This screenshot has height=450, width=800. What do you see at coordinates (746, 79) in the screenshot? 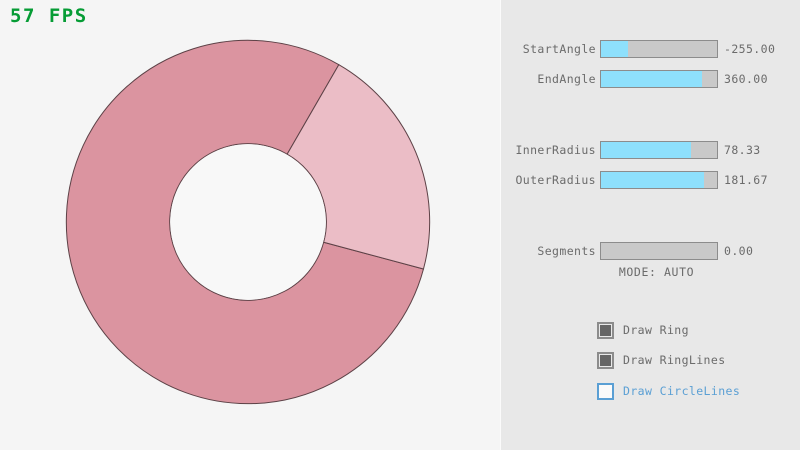
I see `slider-value-endangle: 360.00` at bounding box center [746, 79].